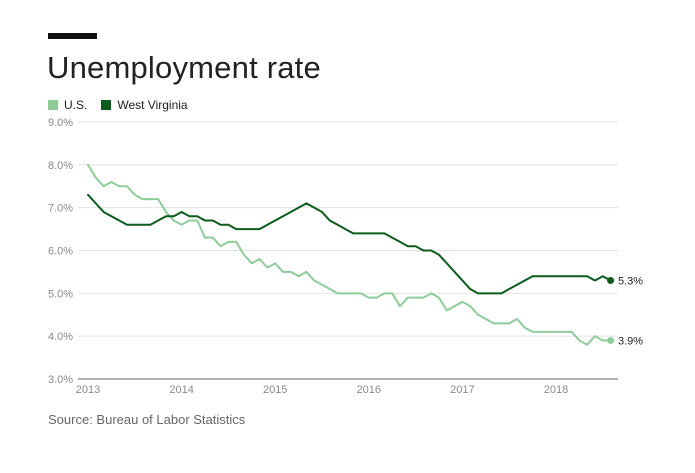  What do you see at coordinates (630, 341) in the screenshot?
I see `series-end-label-us: 3.9%` at bounding box center [630, 341].